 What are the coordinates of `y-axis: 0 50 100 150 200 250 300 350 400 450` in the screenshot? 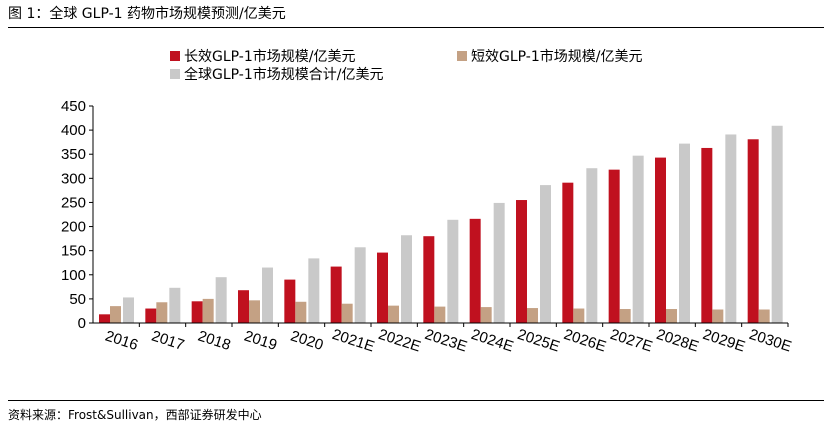 It's located at (77, 215).